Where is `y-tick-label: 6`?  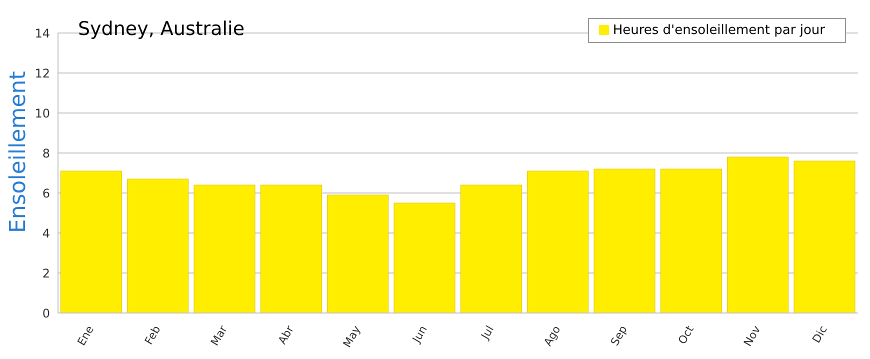
y-tick-label: 6 is located at coordinates (46, 193).